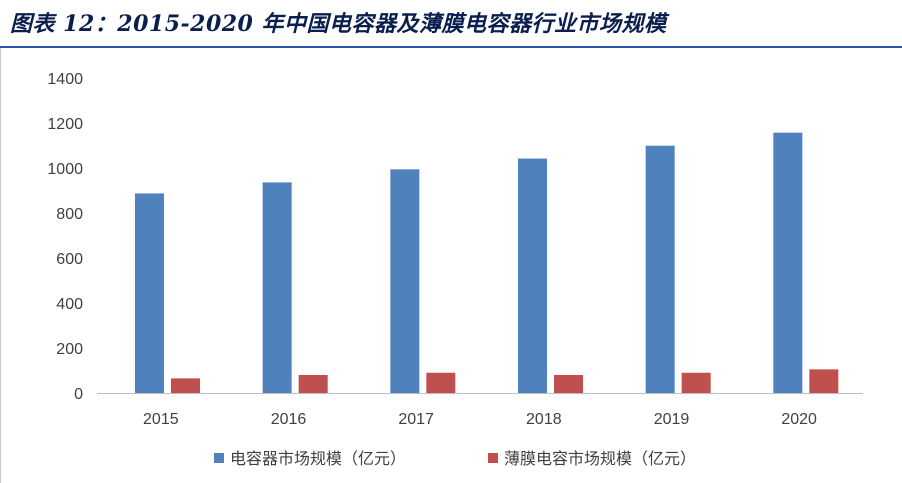 The height and width of the screenshot is (483, 902). Describe the element at coordinates (69, 214) in the screenshot. I see `y-tick-label: 800` at that location.